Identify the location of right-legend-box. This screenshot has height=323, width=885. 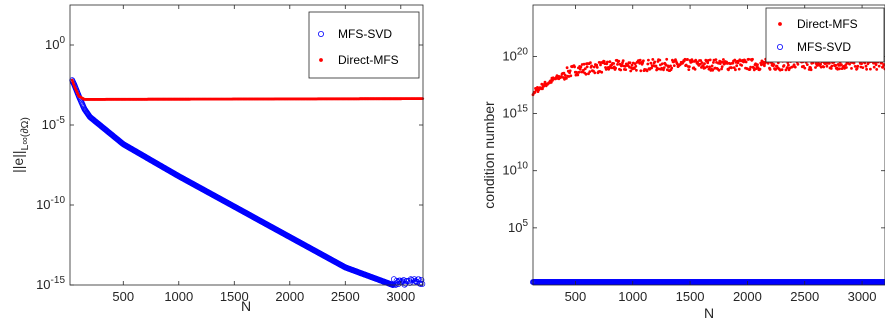
(825, 35).